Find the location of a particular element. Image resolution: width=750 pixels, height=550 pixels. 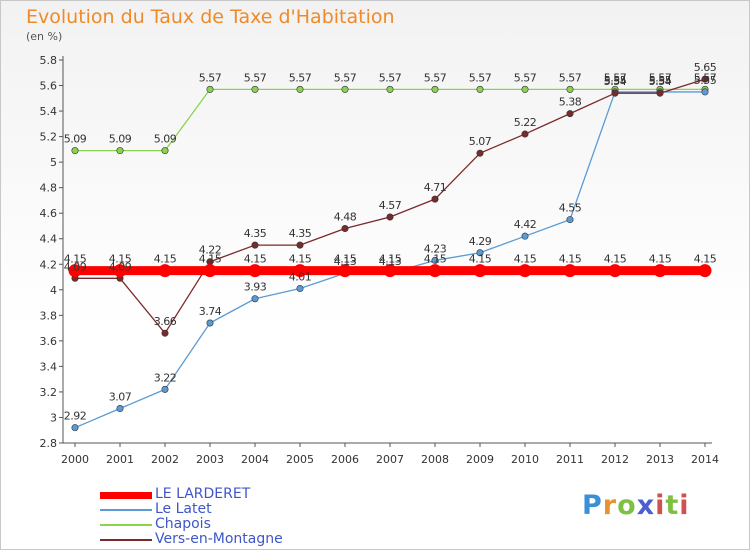

y-tick-label: 3.4 is located at coordinates (49, 366).